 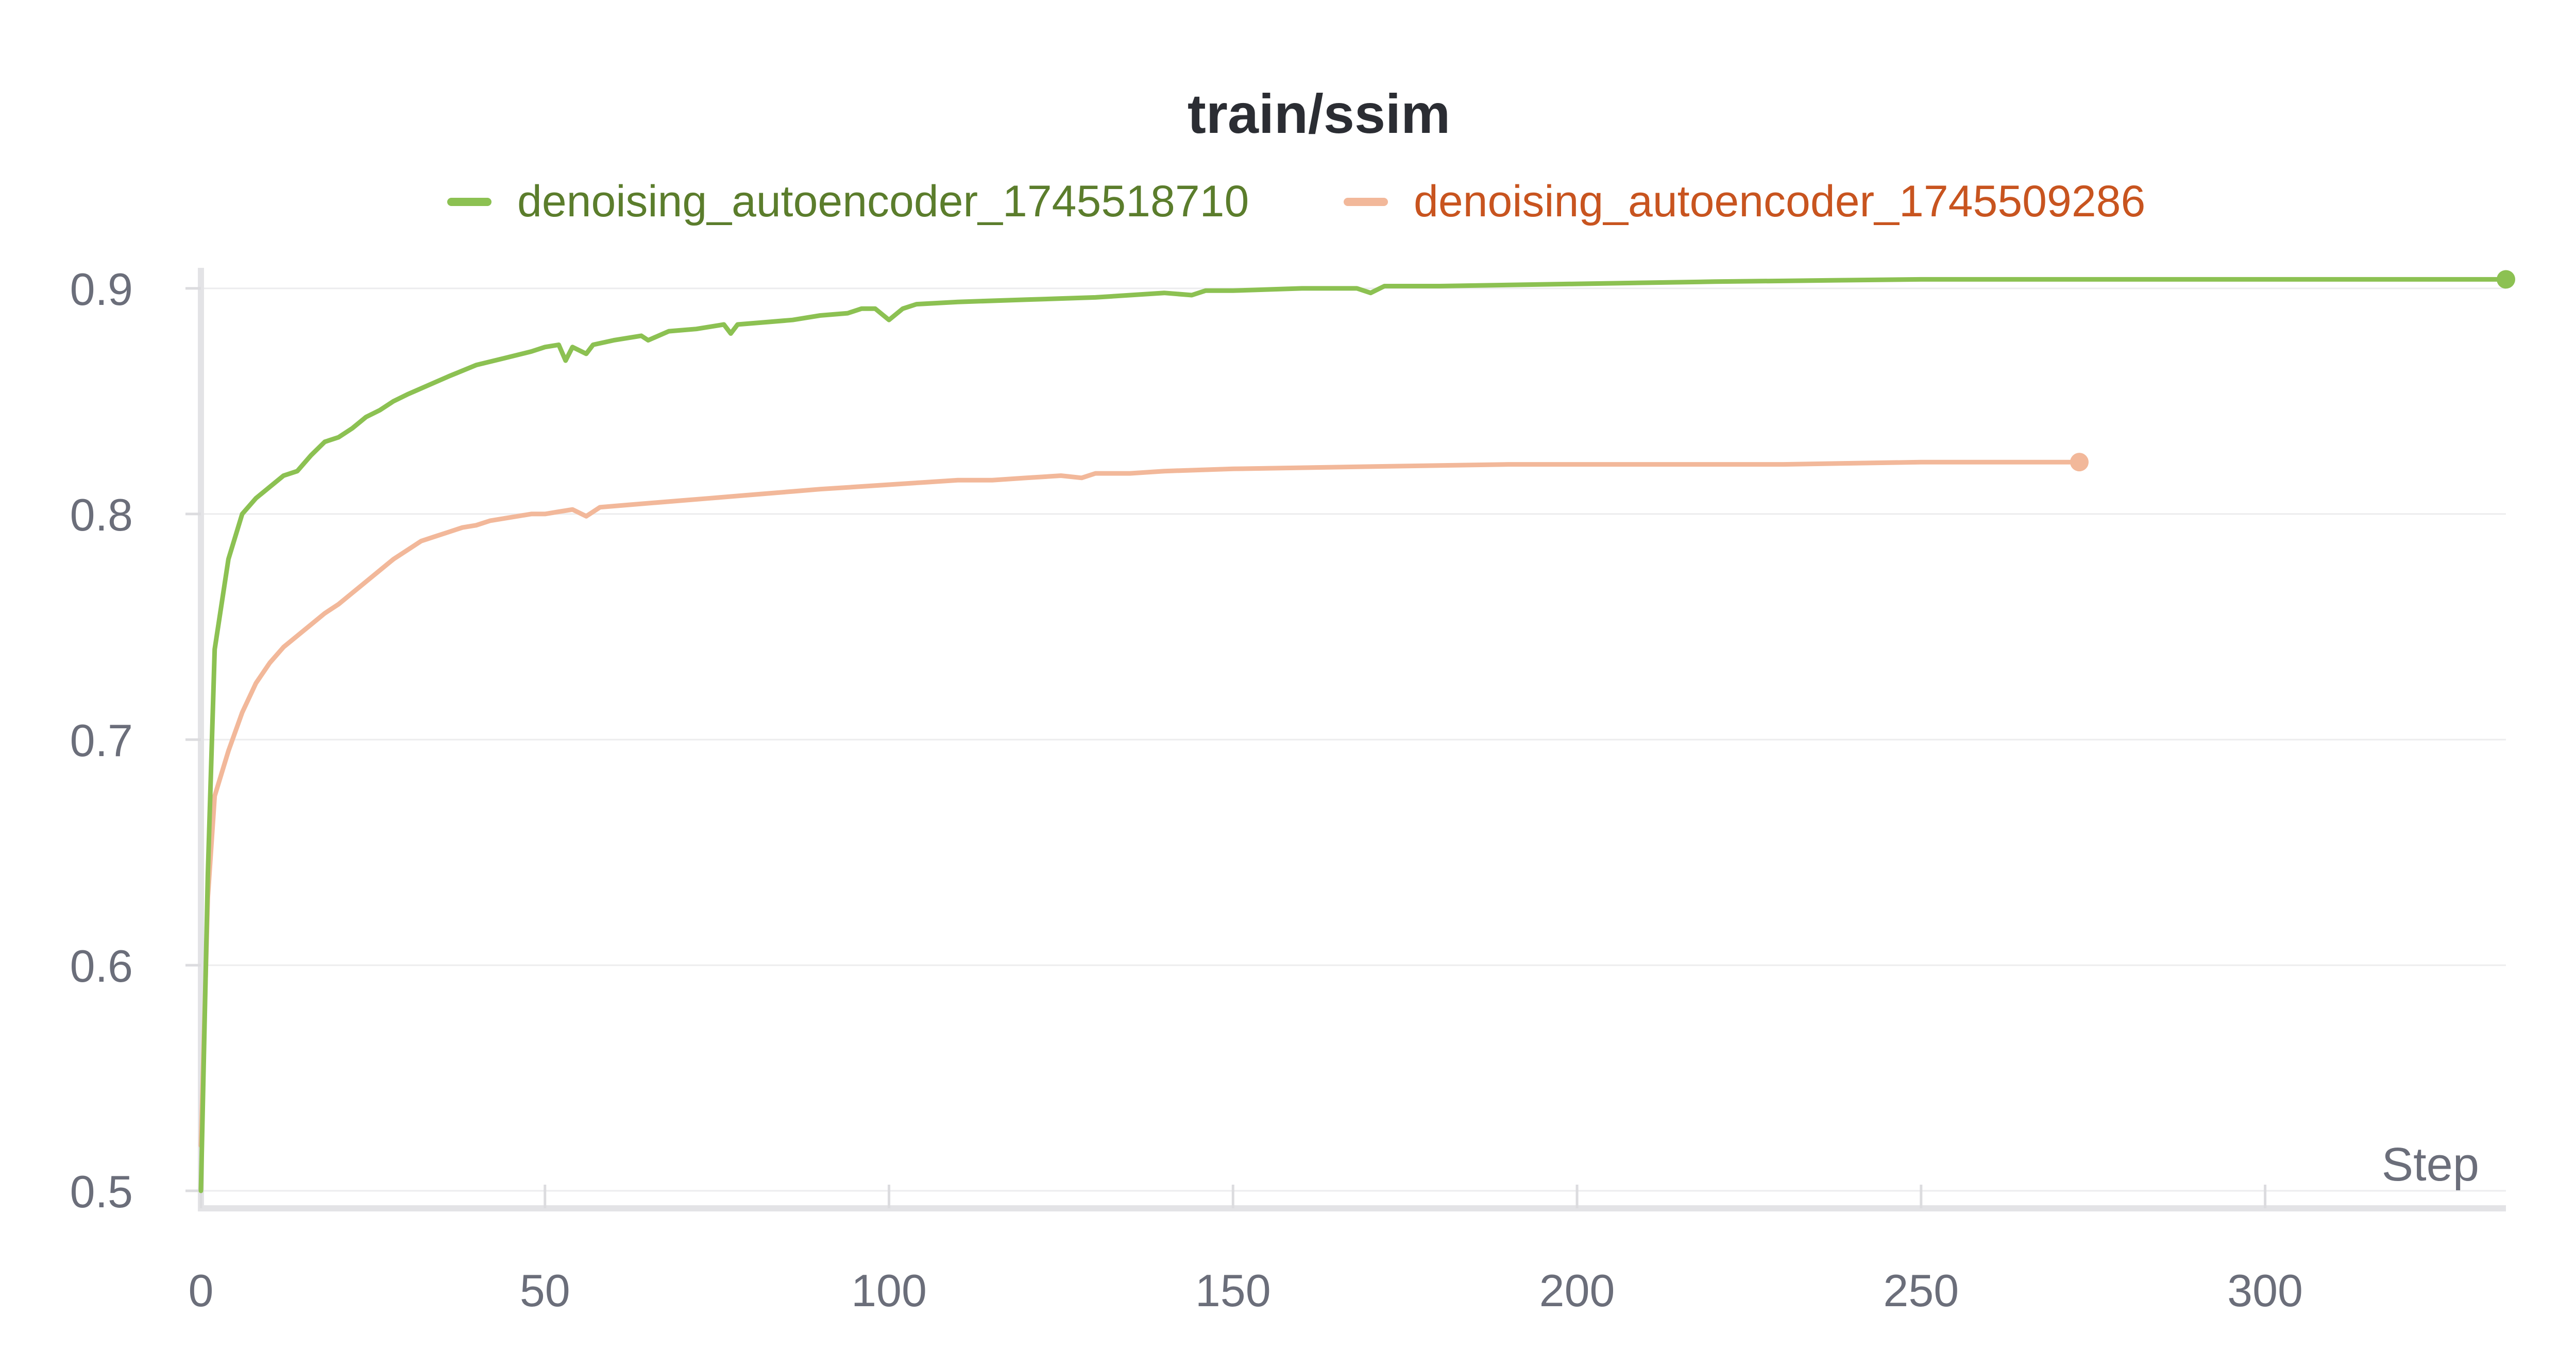 What do you see at coordinates (201, 1290) in the screenshot?
I see `x-tick-label: 0` at bounding box center [201, 1290].